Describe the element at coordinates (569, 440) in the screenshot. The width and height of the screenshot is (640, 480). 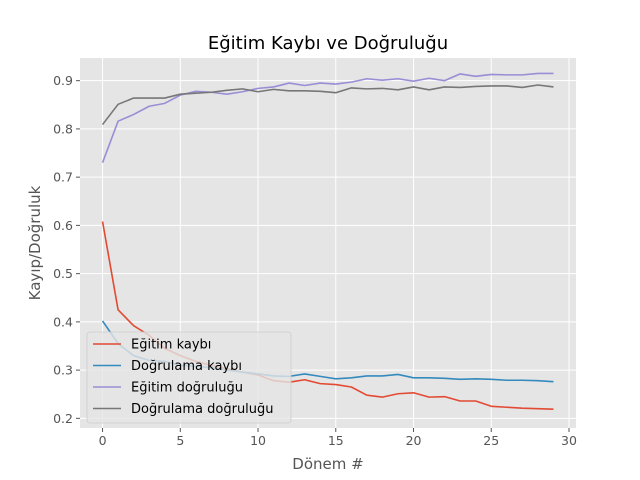
I see `x-tick-label: 30` at that location.